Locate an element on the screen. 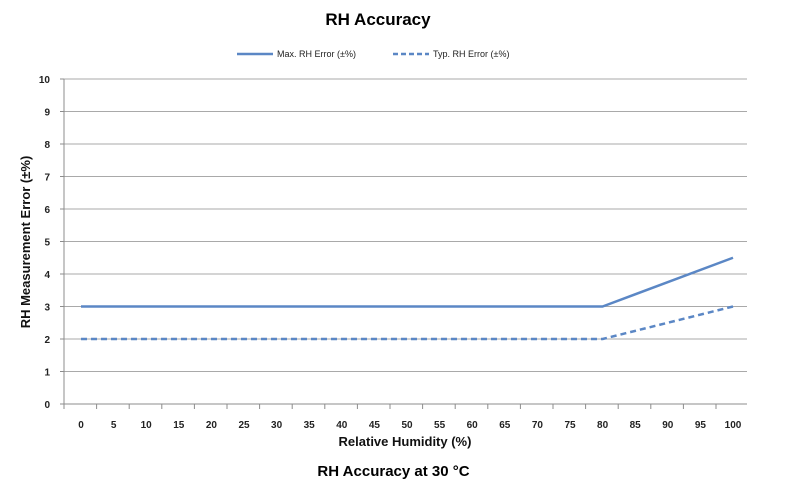 Image resolution: width=787 pixels, height=491 pixels. series-line-typ-rh-error is located at coordinates (407, 323).